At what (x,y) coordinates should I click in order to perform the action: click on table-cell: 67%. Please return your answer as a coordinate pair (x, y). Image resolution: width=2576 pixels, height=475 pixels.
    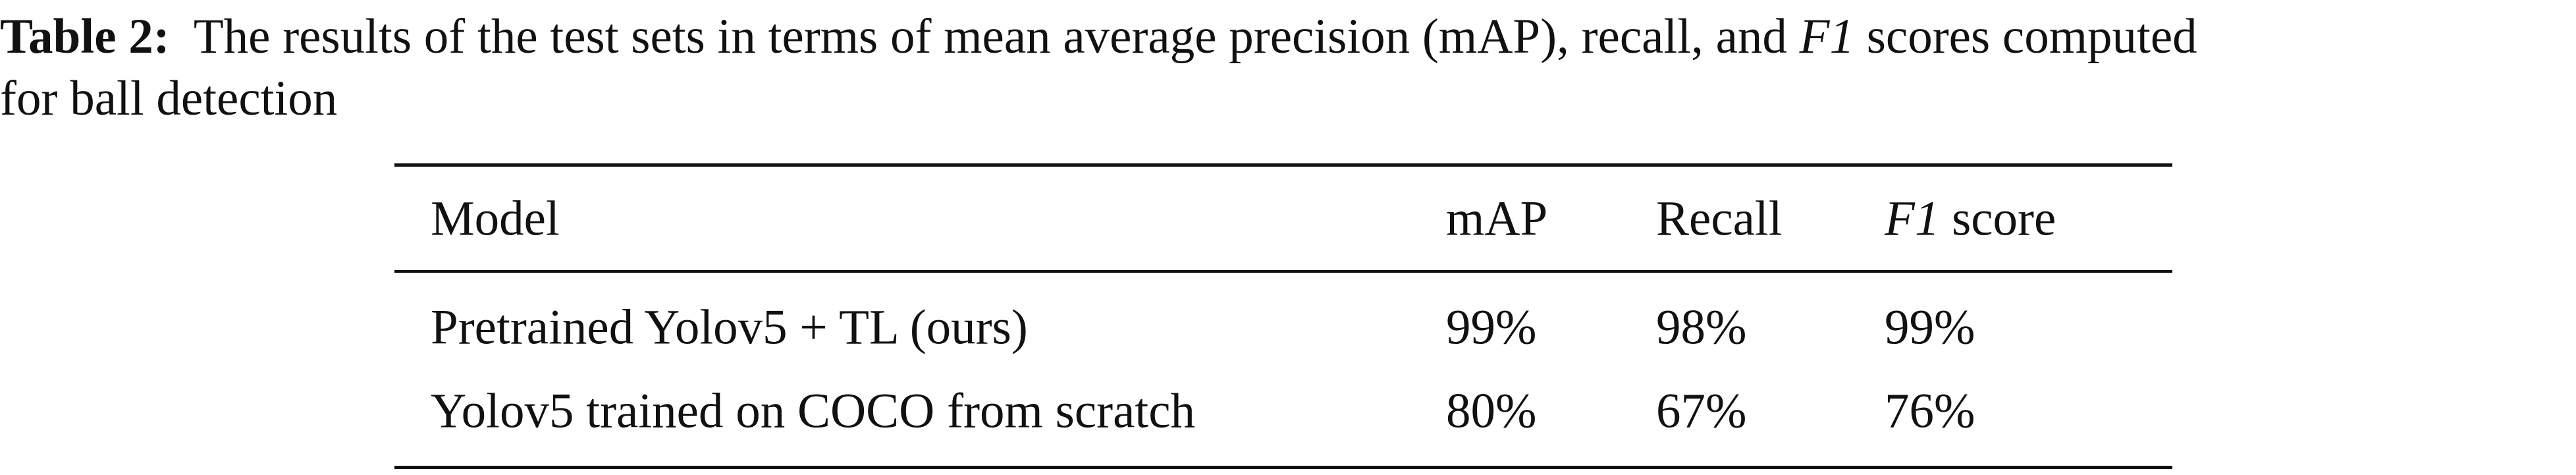
    Looking at the image, I should click on (1701, 411).